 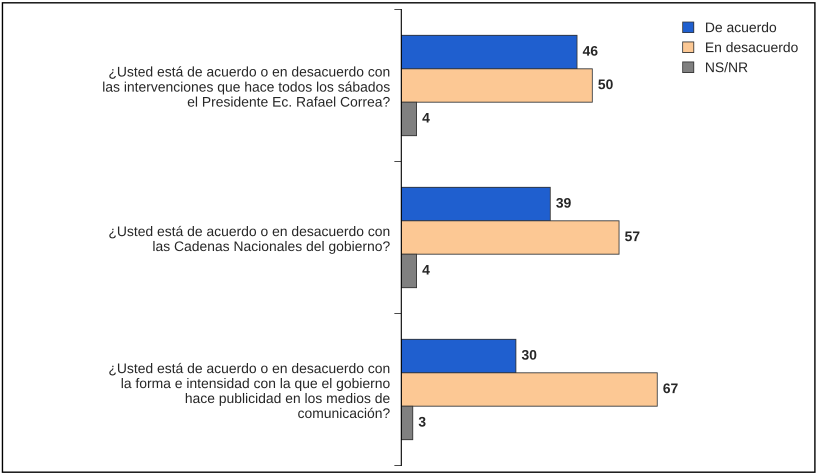 What do you see at coordinates (632, 237) in the screenshot?
I see `data-label: 57` at bounding box center [632, 237].